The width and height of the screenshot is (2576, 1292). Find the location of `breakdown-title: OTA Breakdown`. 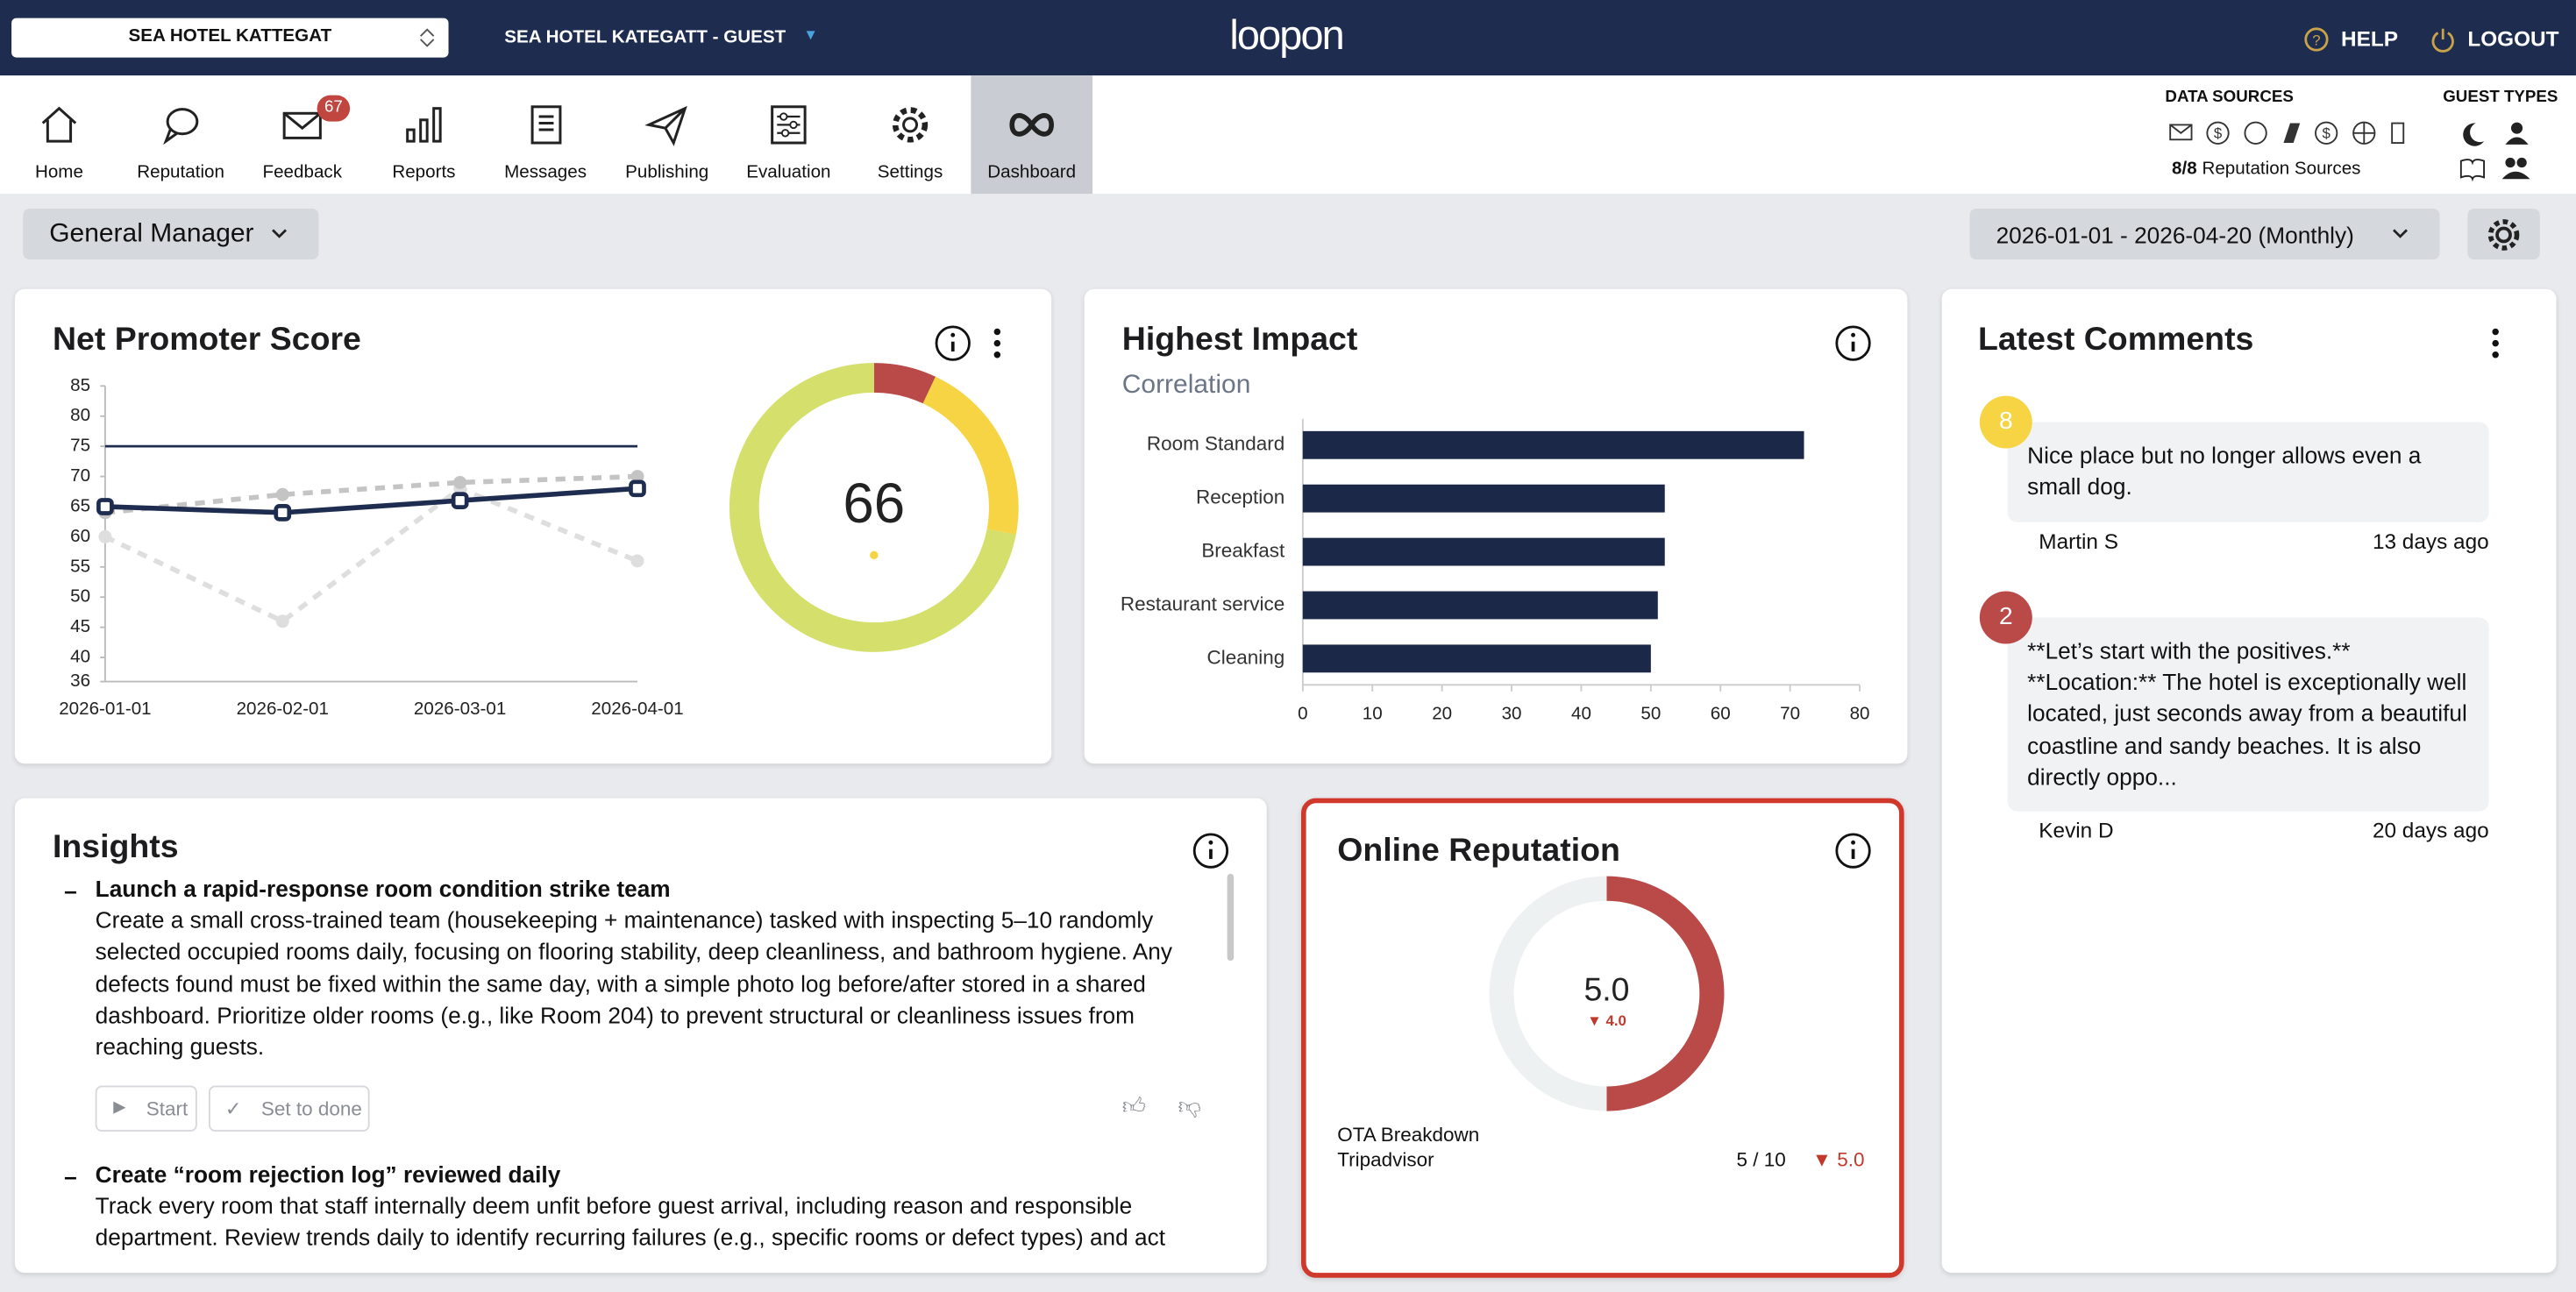

breakdown-title: OTA Breakdown is located at coordinates (1408, 1134).